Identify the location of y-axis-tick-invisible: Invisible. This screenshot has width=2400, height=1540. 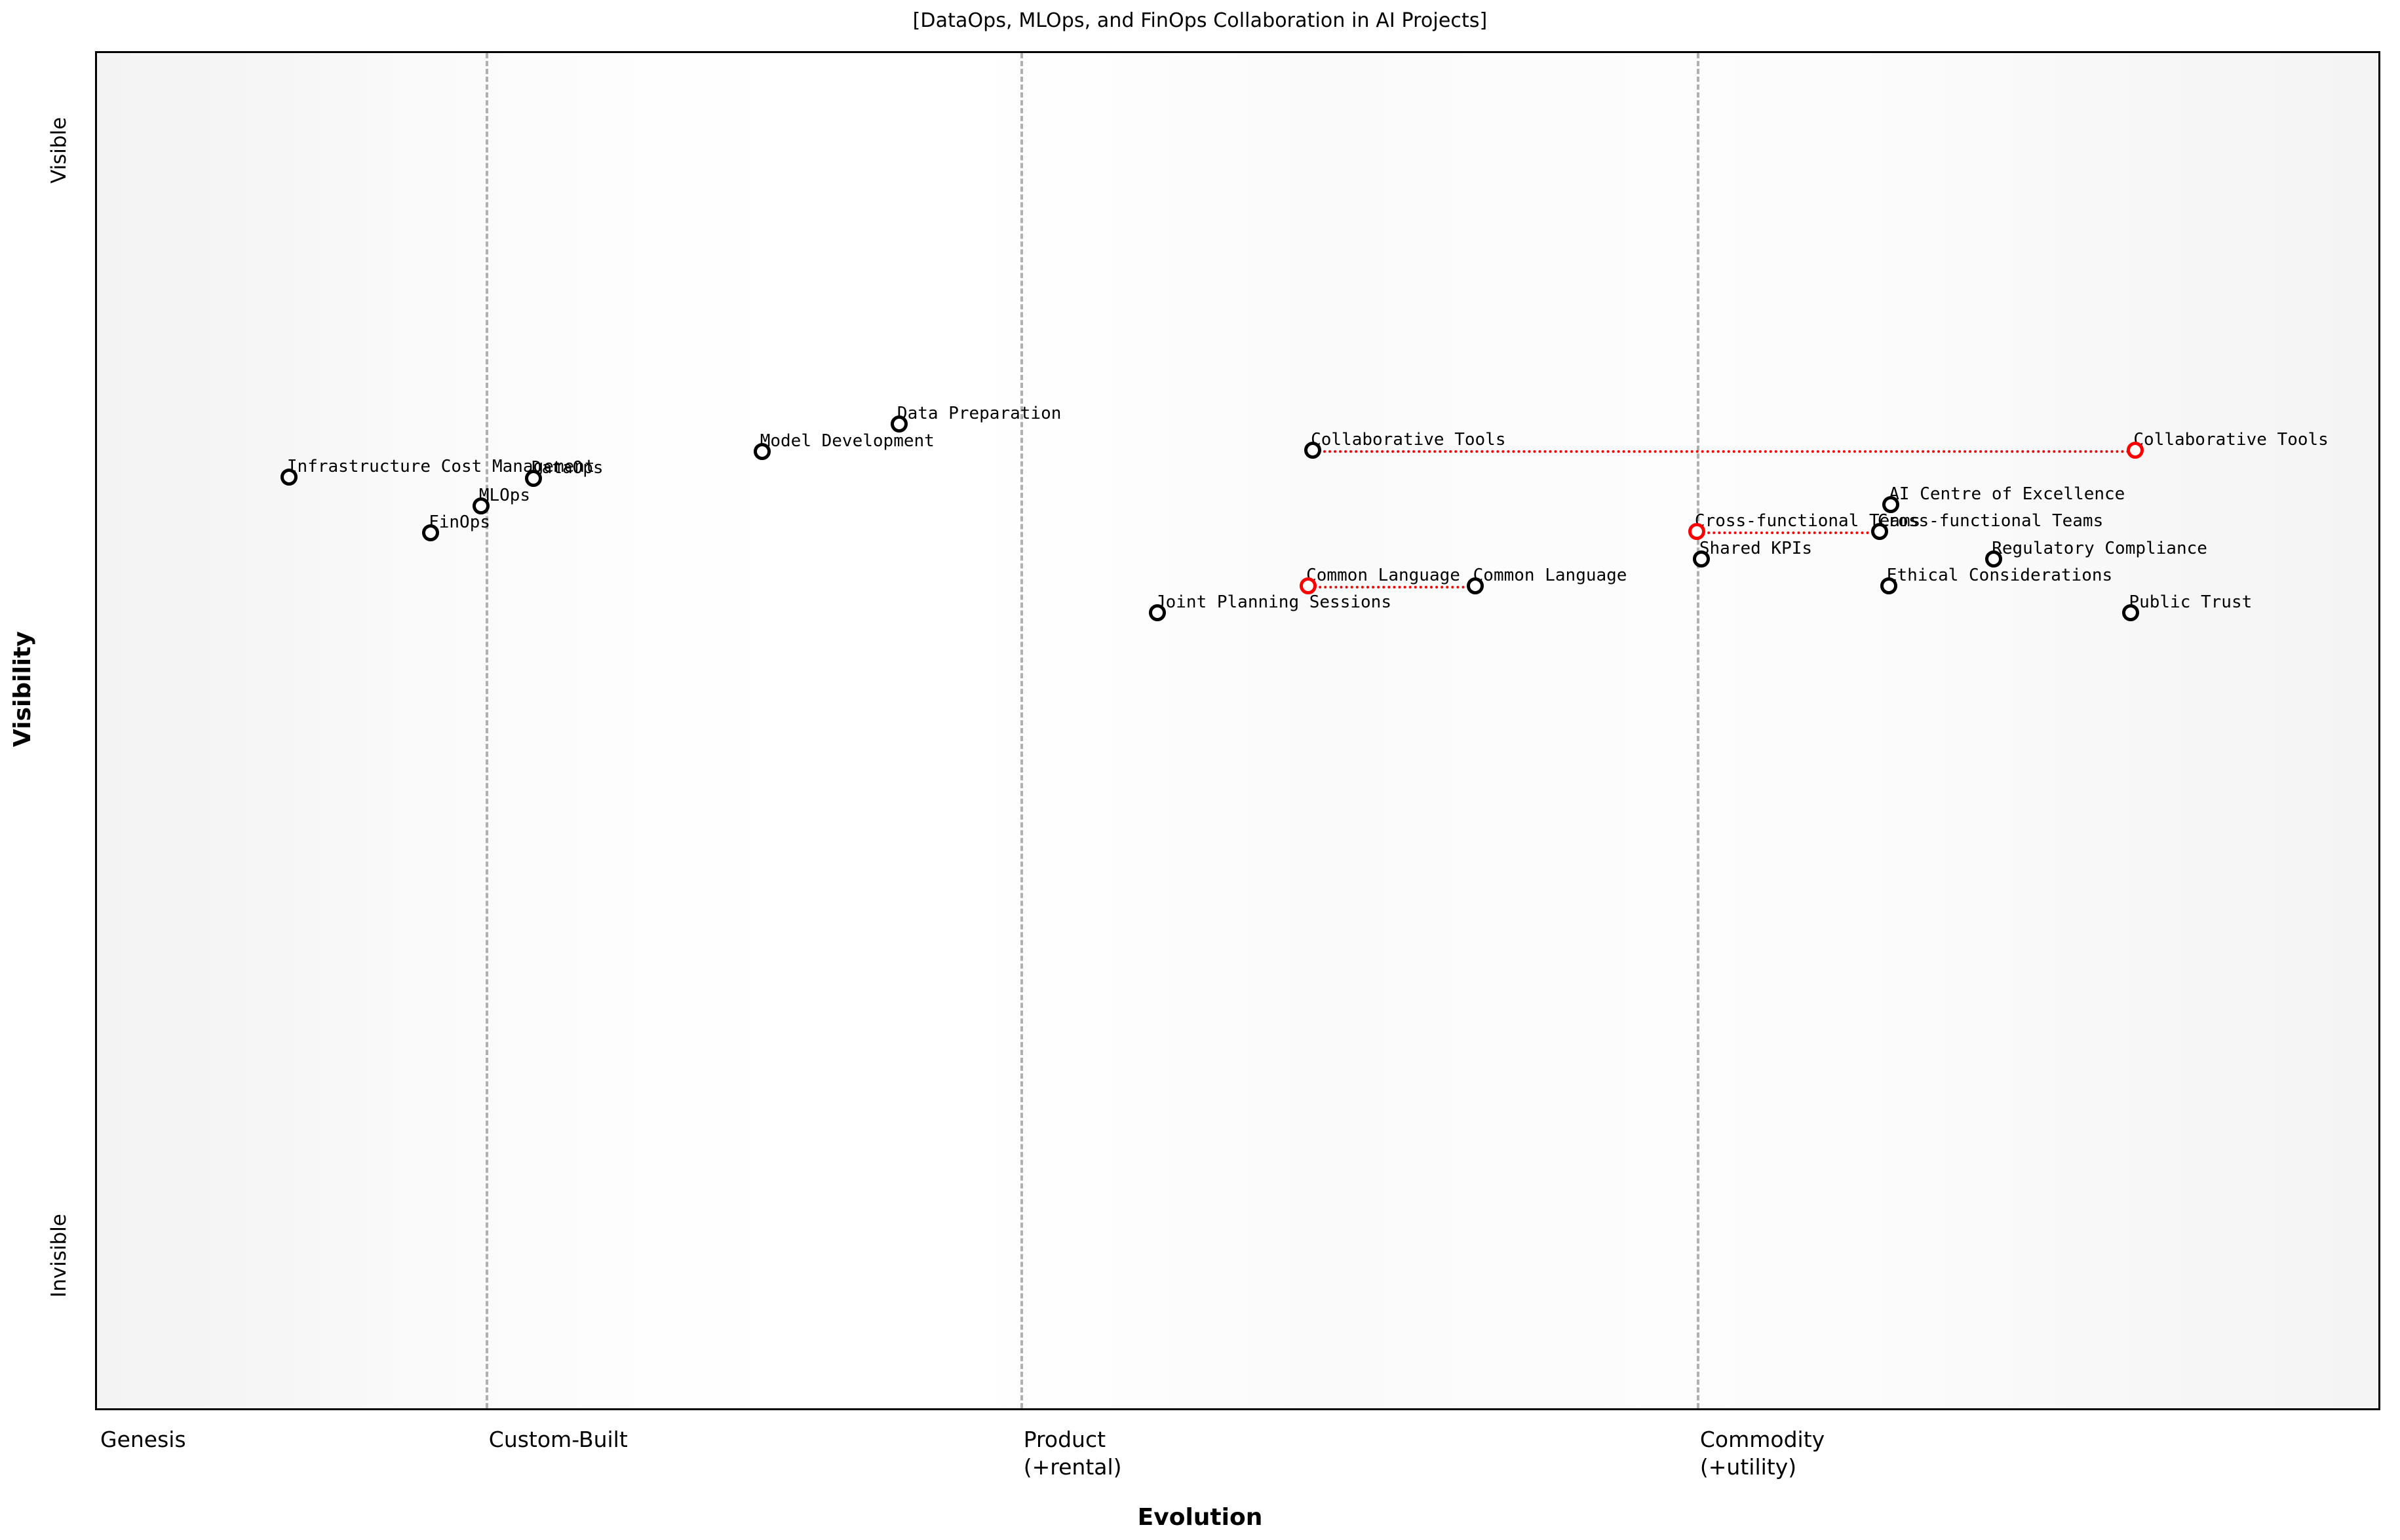
(59, 1256).